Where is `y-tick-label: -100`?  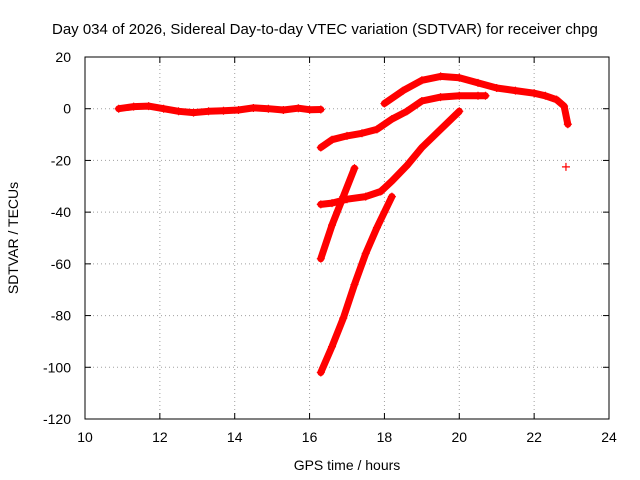 y-tick-label: -100 is located at coordinates (57, 367).